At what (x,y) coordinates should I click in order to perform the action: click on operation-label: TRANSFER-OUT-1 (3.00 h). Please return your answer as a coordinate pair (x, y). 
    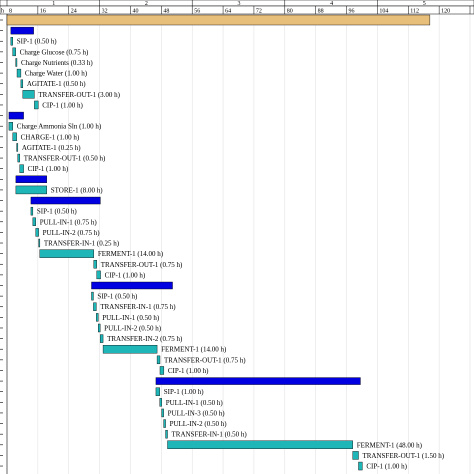
    Looking at the image, I should click on (79, 95).